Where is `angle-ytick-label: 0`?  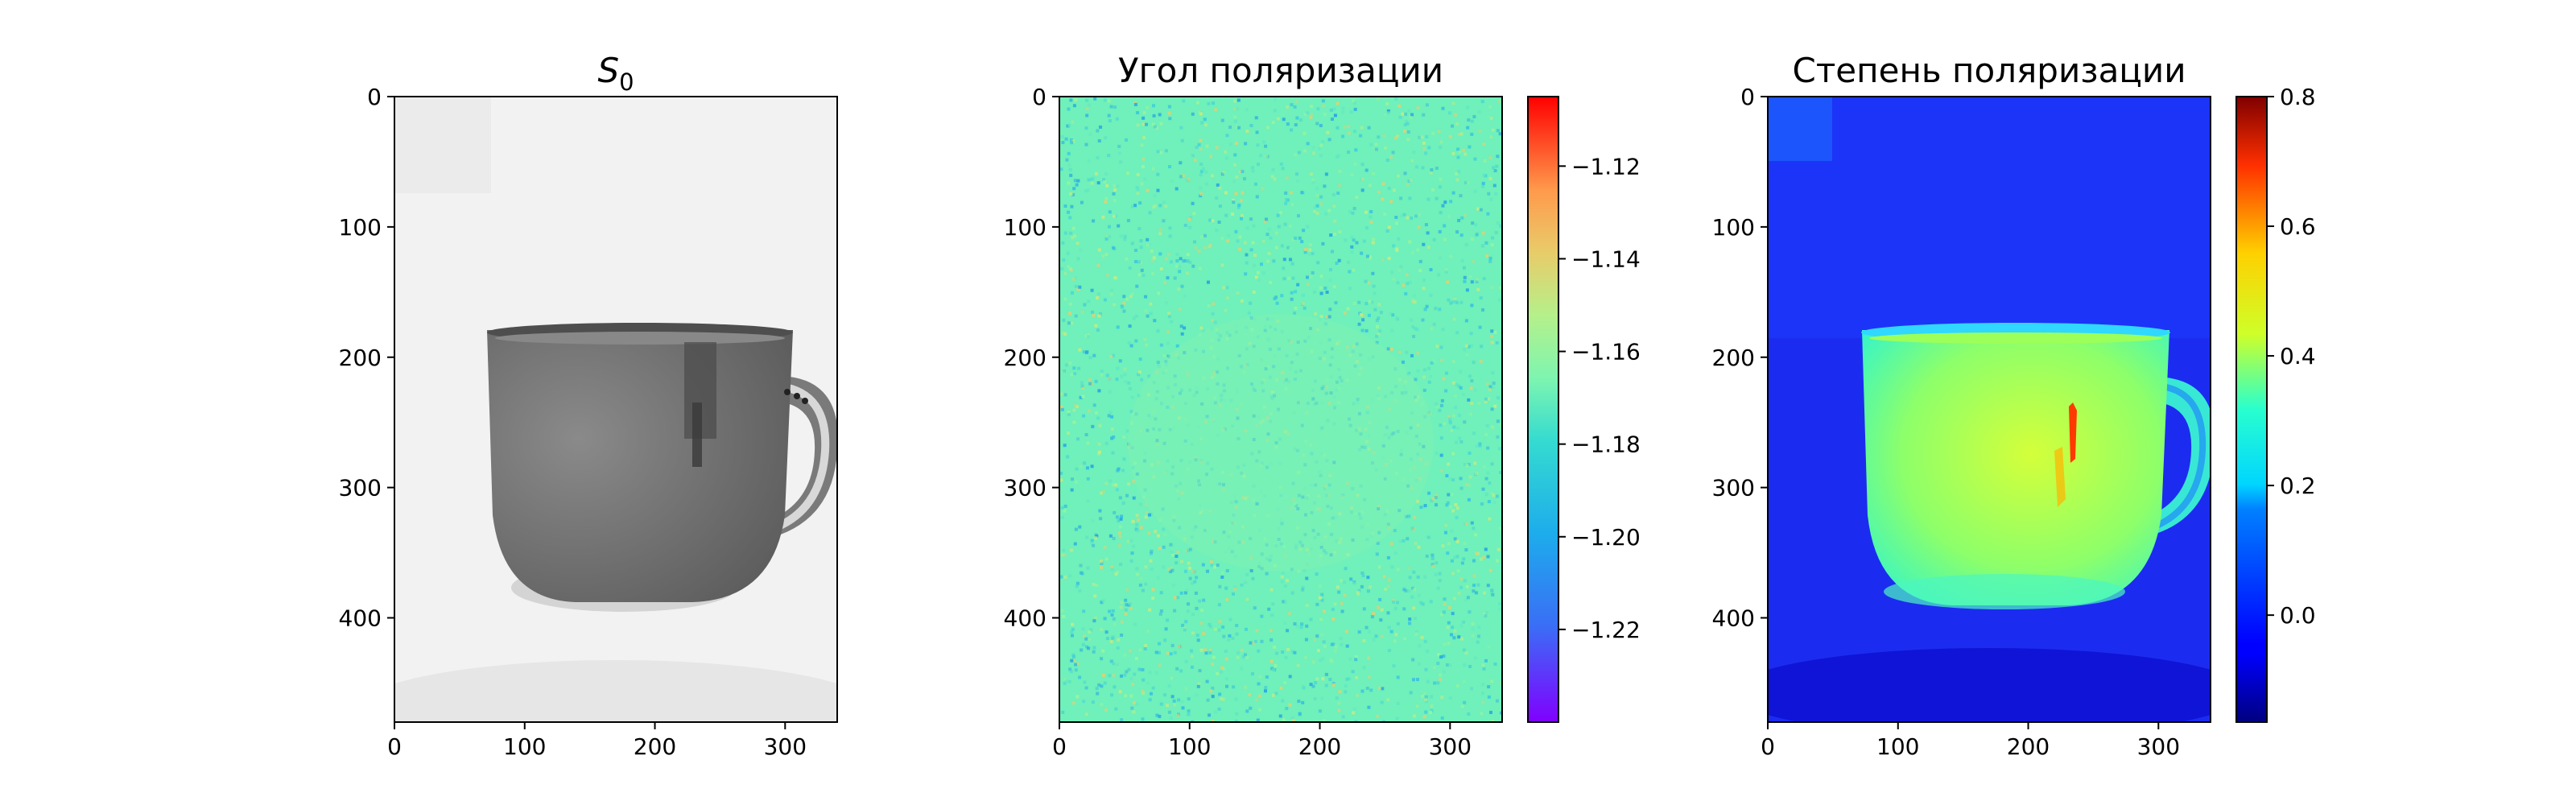 angle-ytick-label: 0 is located at coordinates (1039, 97).